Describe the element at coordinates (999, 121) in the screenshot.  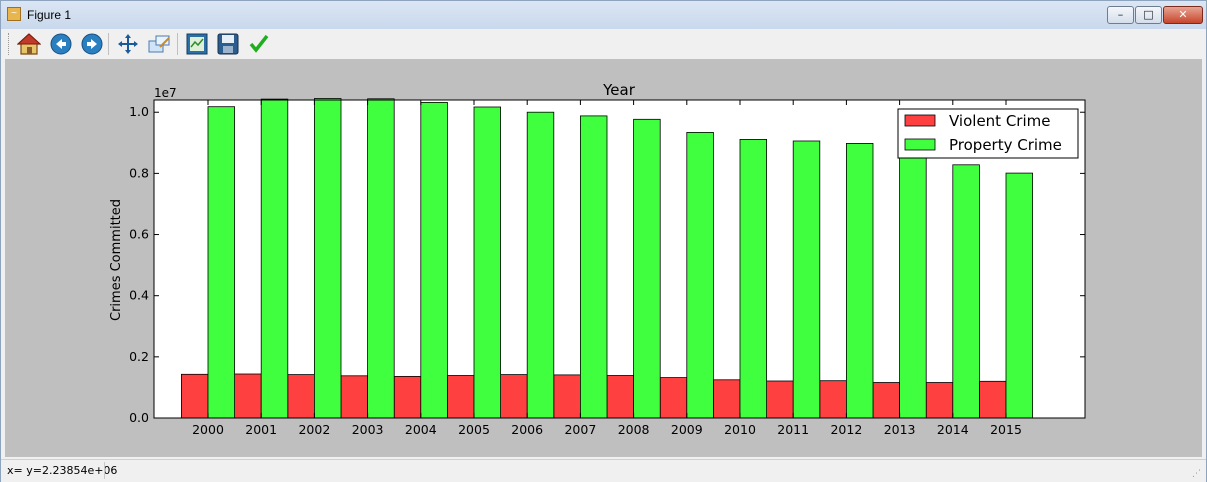
I see `legend-label-violent: Violent Crime` at that location.